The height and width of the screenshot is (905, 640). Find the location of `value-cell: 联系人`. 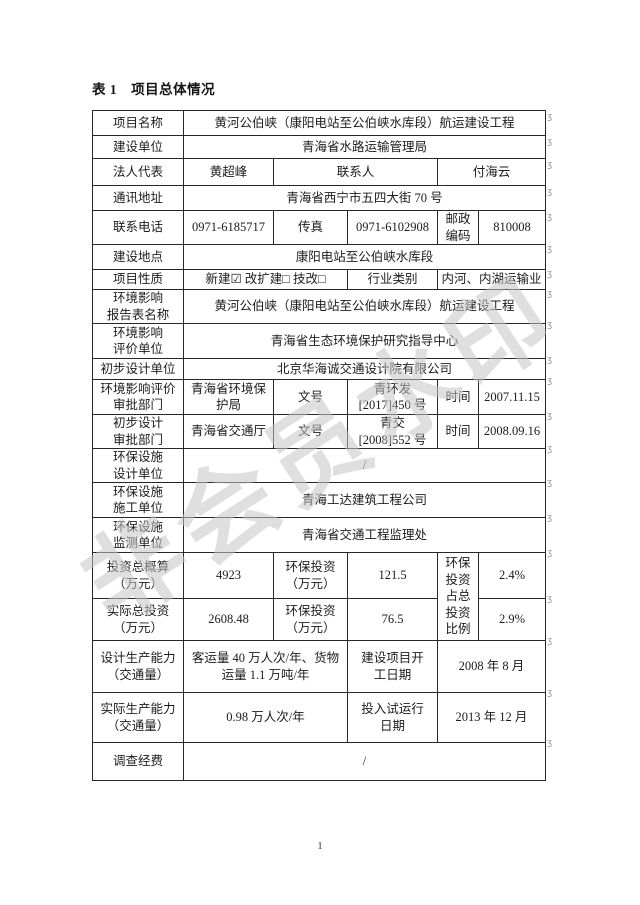

value-cell: 联系人 is located at coordinates (355, 172).